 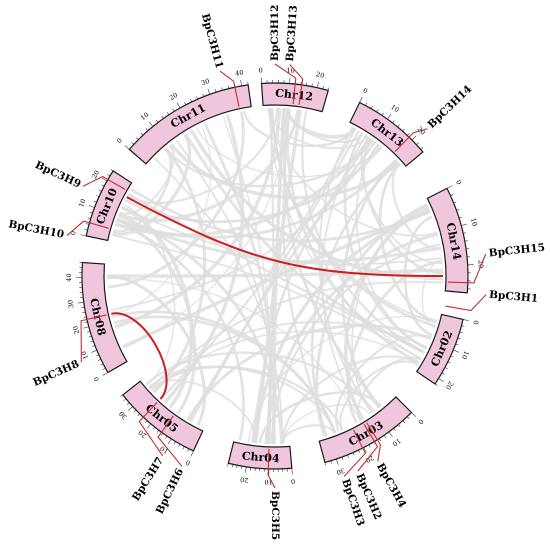 I want to click on gene-label: BpC3H6, so click(x=170, y=491).